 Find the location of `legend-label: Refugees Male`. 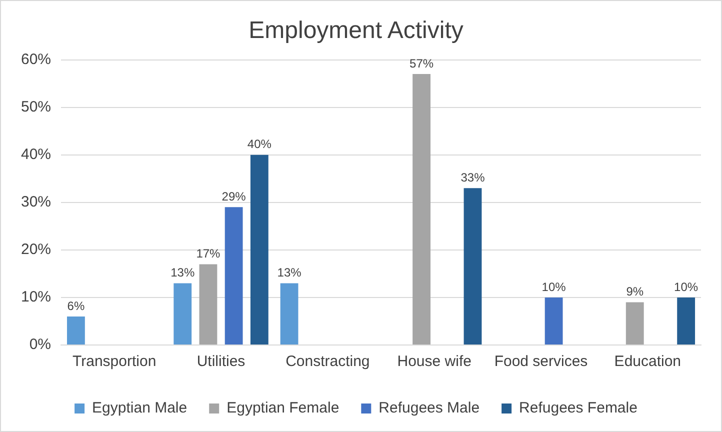

legend-label: Refugees Male is located at coordinates (429, 408).